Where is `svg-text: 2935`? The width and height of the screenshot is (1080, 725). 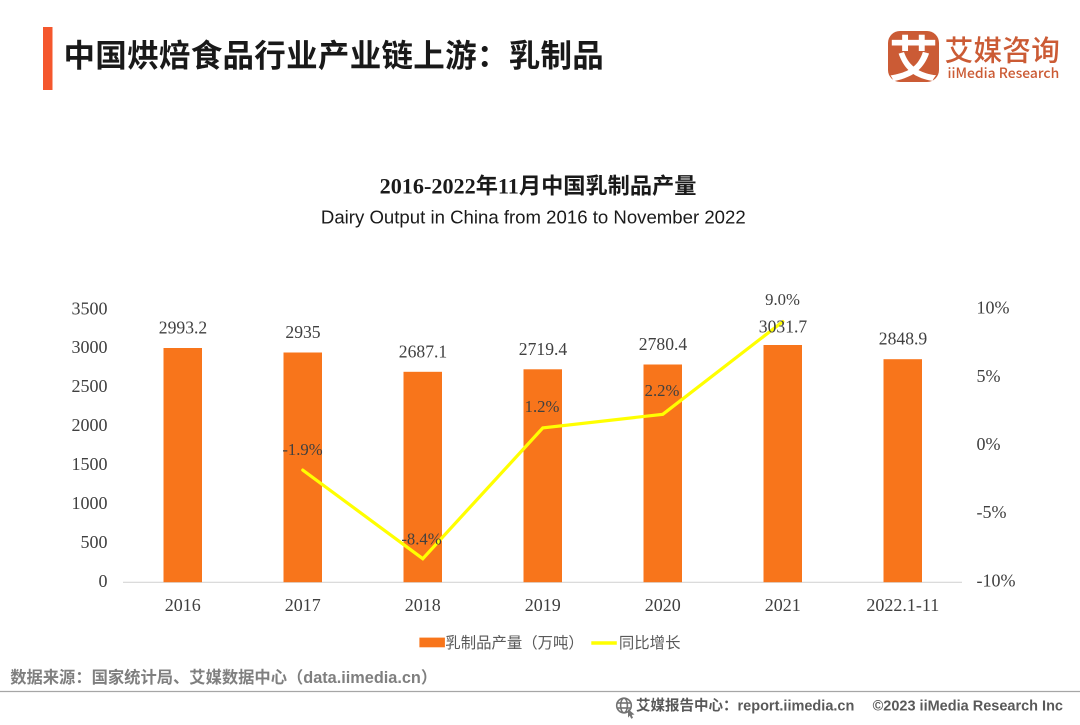 svg-text: 2935 is located at coordinates (302, 332).